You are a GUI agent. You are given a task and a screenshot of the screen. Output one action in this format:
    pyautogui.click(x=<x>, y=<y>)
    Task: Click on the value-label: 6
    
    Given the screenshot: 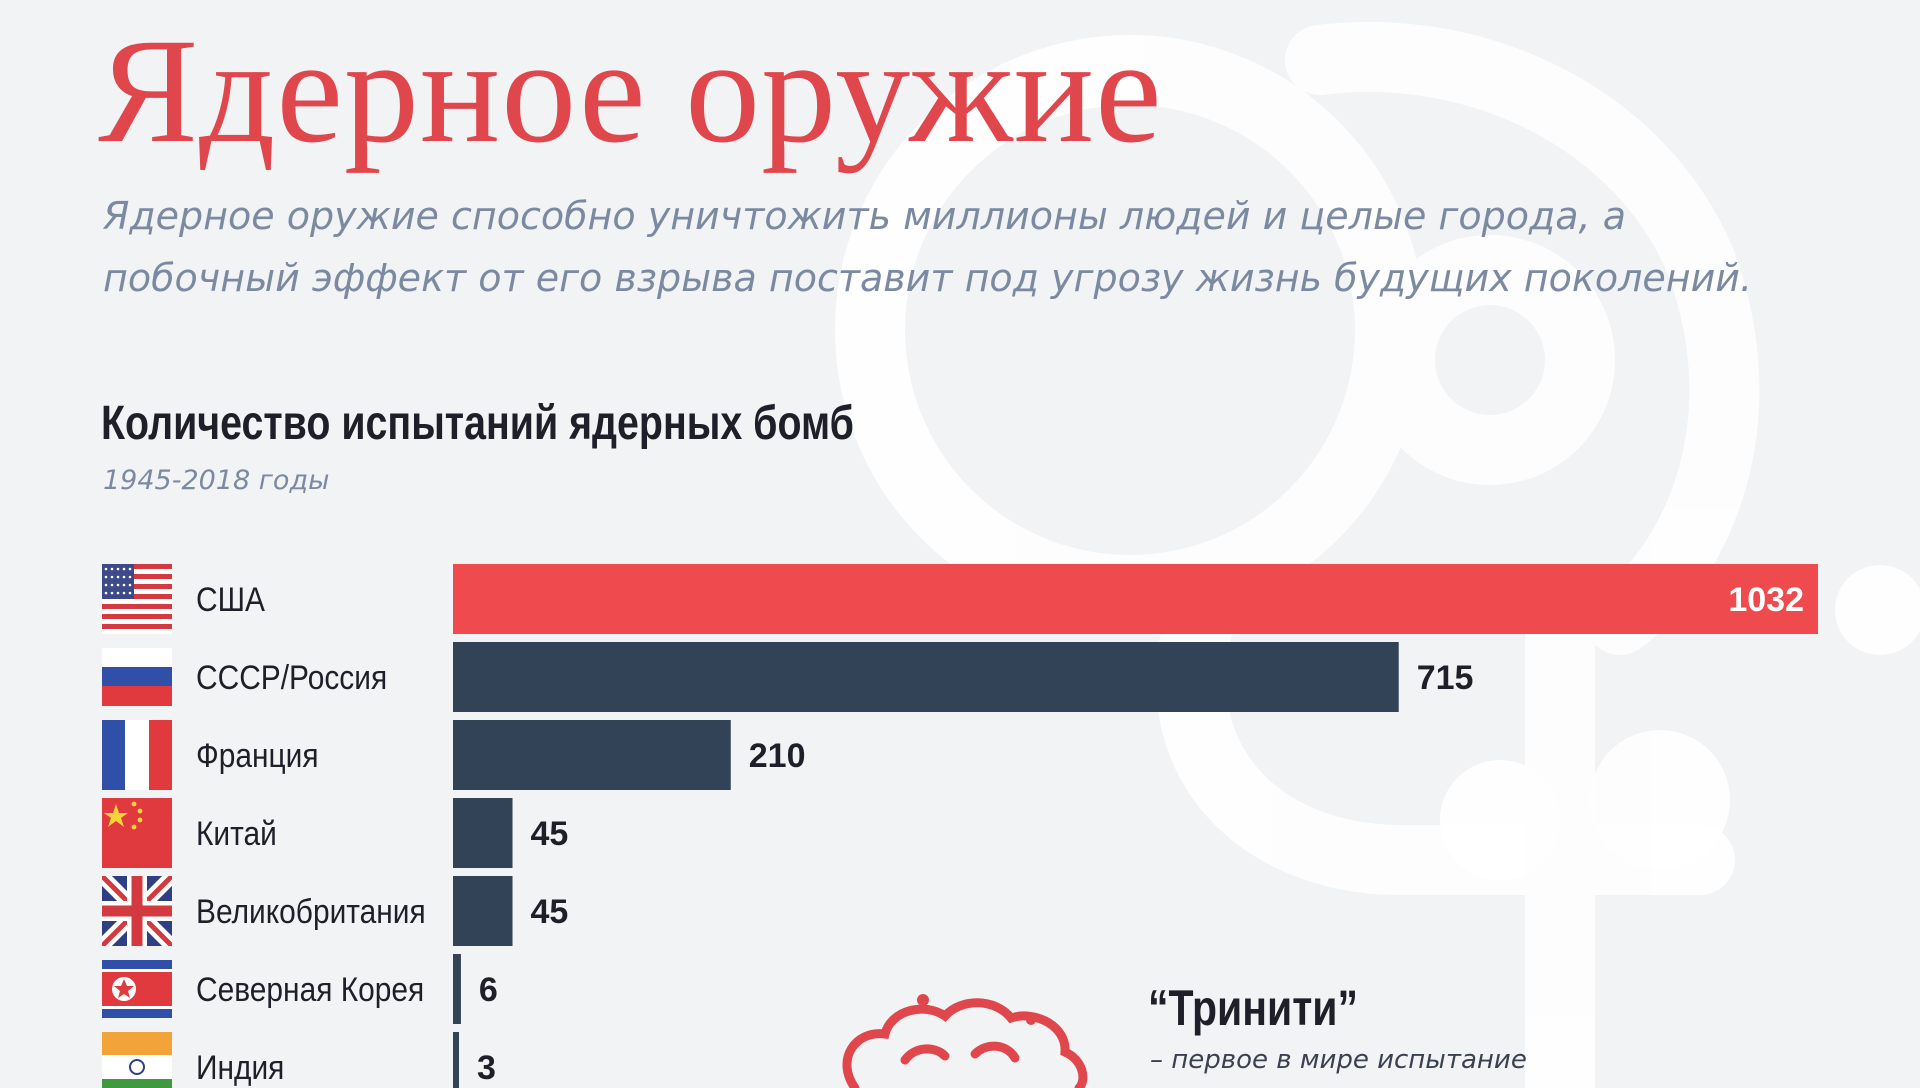 What is the action you would take?
    pyautogui.click(x=488, y=990)
    